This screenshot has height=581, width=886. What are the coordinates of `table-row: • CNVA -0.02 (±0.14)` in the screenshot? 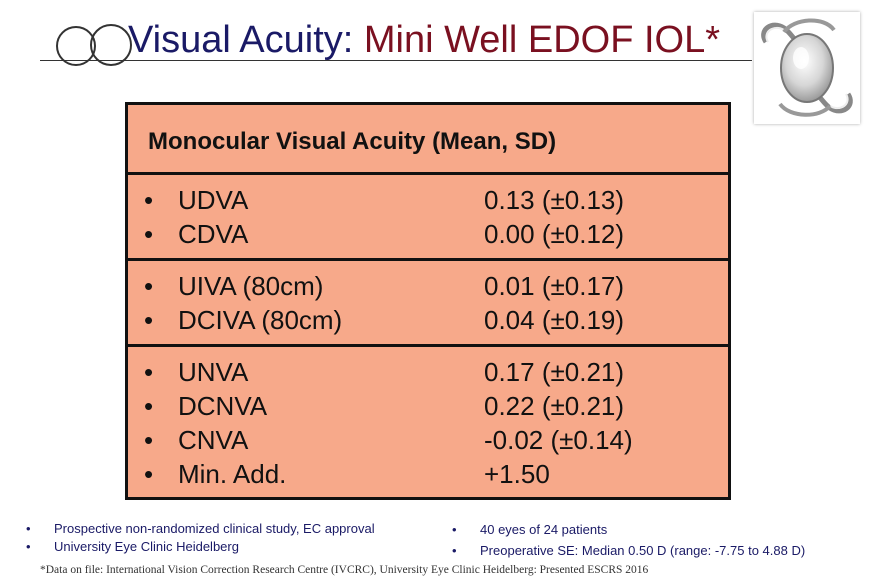 It's located at (428, 442).